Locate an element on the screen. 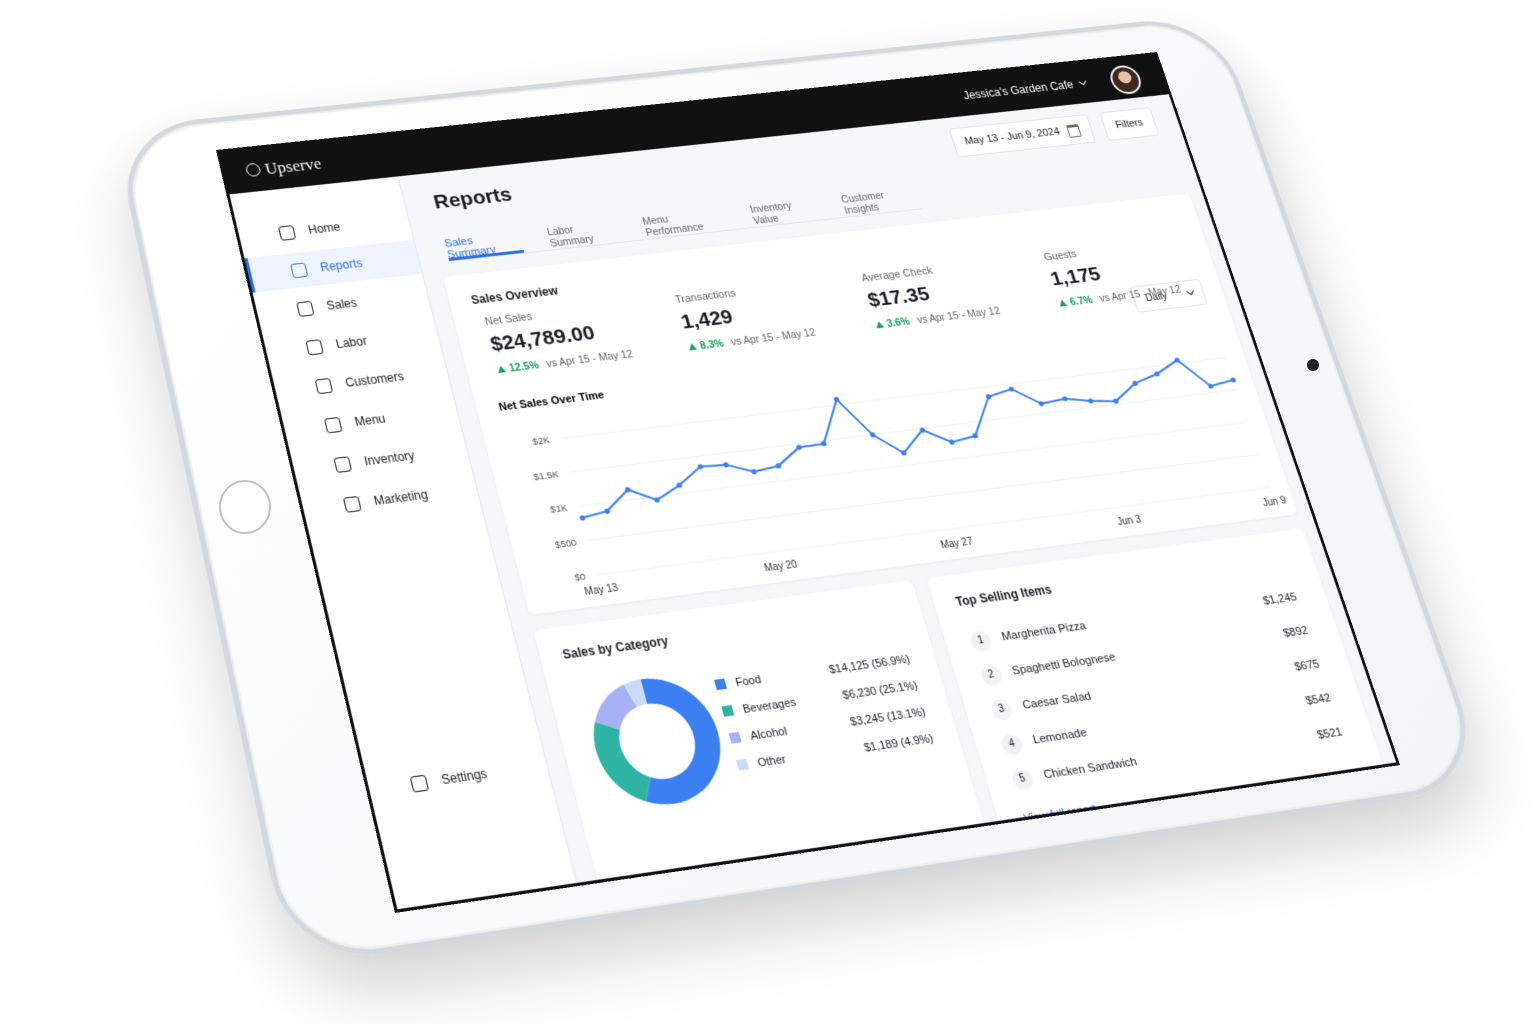  category-value: $14,125 (56.9%) is located at coordinates (869, 665).